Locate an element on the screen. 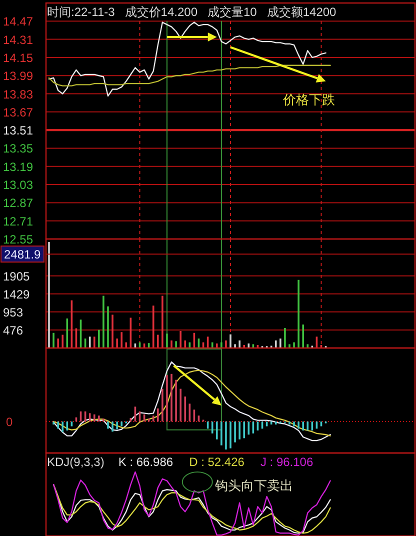 The width and height of the screenshot is (416, 536). y-tick-label: 13.67 is located at coordinates (18, 112).